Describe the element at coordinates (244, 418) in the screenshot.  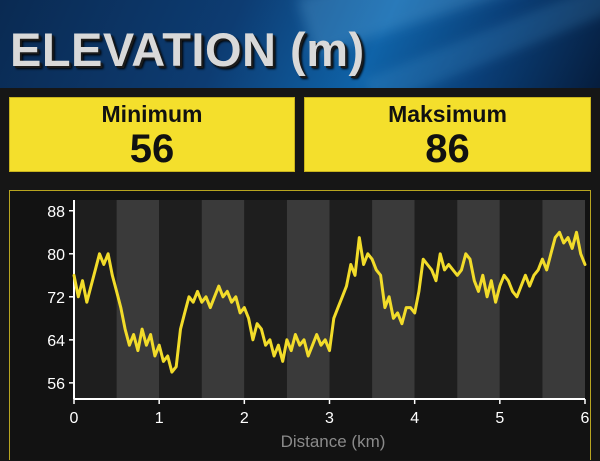
I see `x-tick-label: 2` at that location.